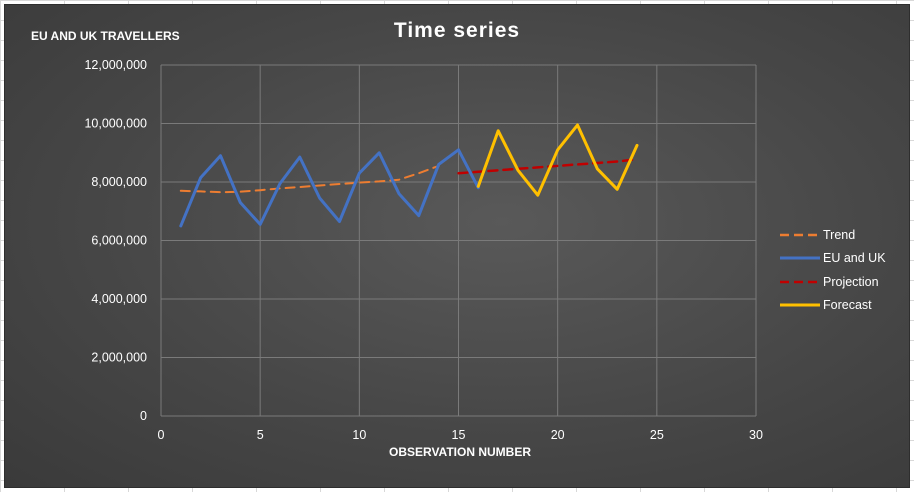 Image resolution: width=914 pixels, height=492 pixels. Describe the element at coordinates (459, 452) in the screenshot. I see `x-axis-title: OBSERVATION NUMBER` at that location.